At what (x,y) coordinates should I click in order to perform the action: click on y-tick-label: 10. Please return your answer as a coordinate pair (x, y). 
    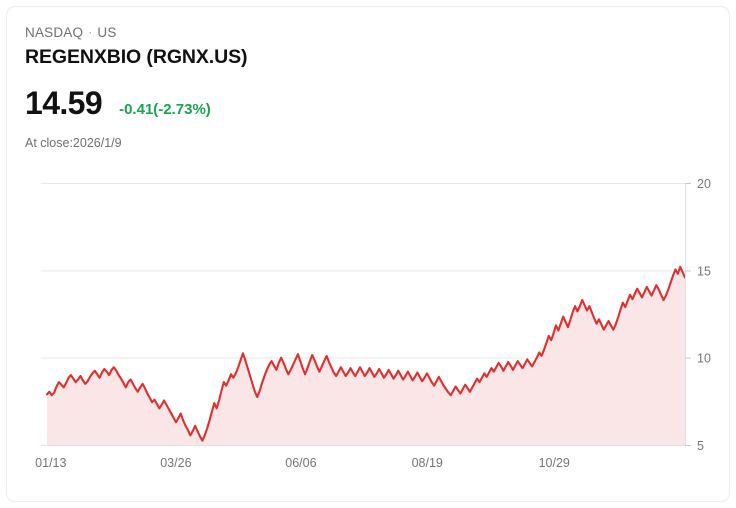
    Looking at the image, I should click on (704, 359).